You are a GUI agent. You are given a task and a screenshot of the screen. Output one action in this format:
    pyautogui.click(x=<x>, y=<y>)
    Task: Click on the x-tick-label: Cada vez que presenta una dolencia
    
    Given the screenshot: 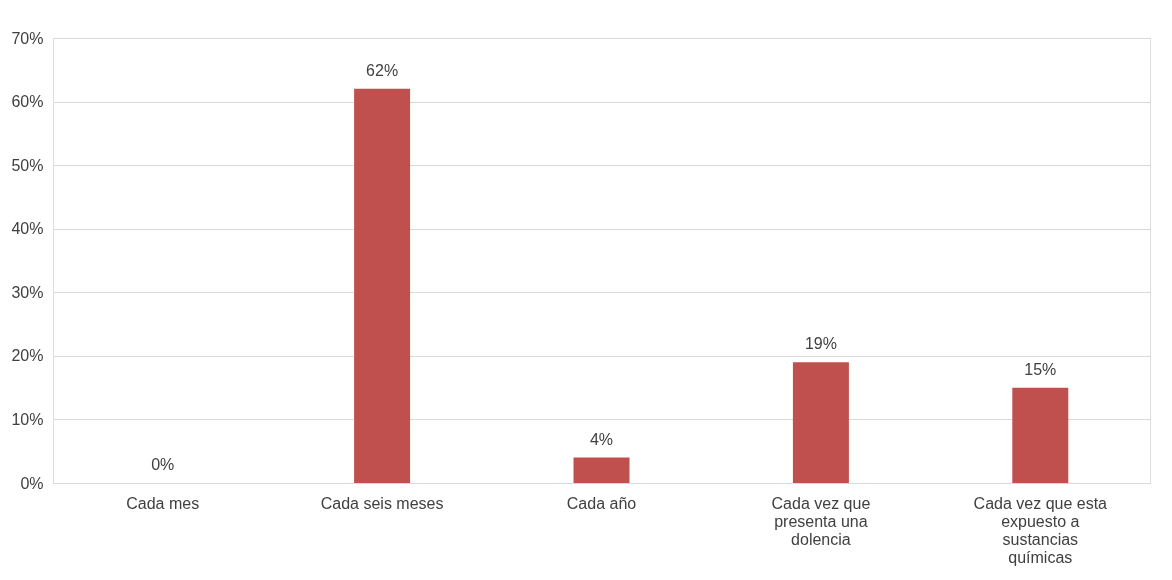 What is the action you would take?
    pyautogui.click(x=821, y=521)
    